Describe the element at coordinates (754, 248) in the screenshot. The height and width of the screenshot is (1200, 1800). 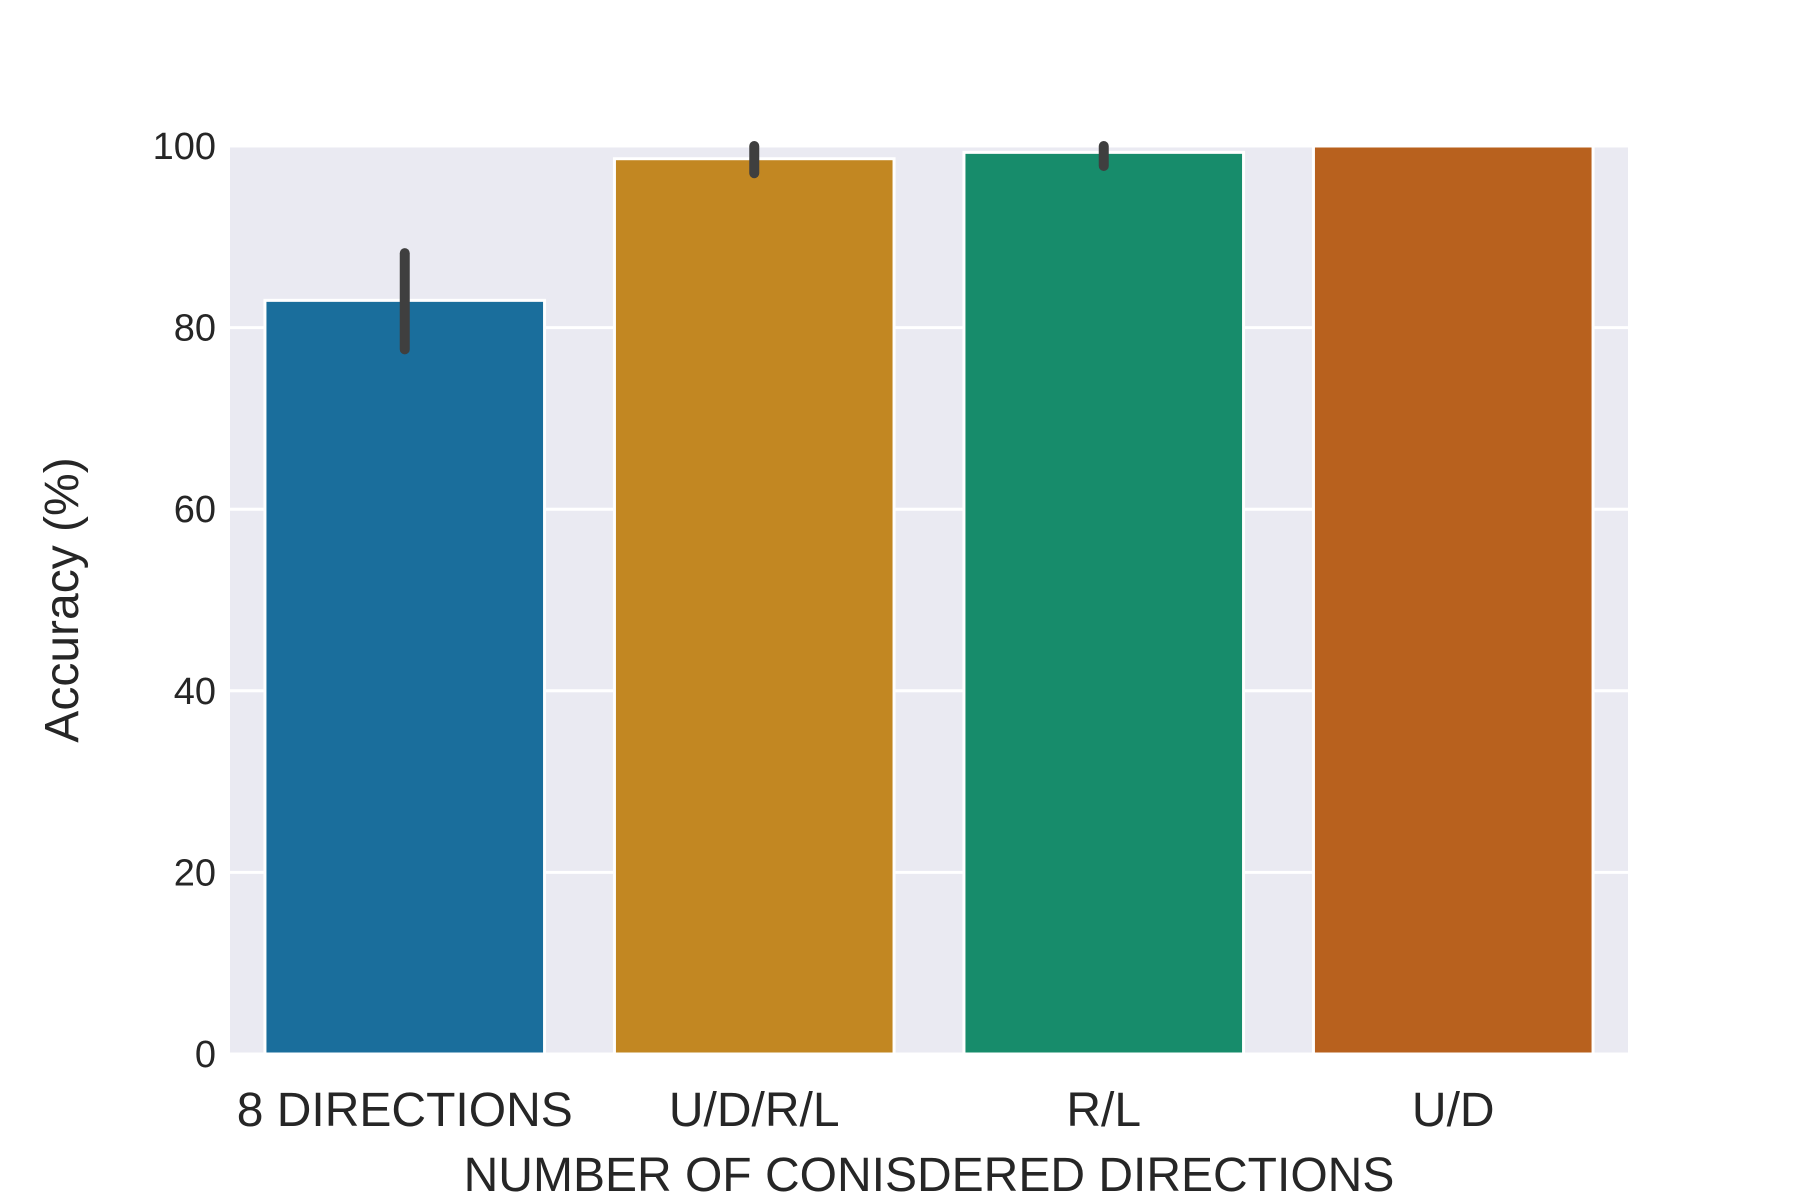
I see `error-bars` at that location.